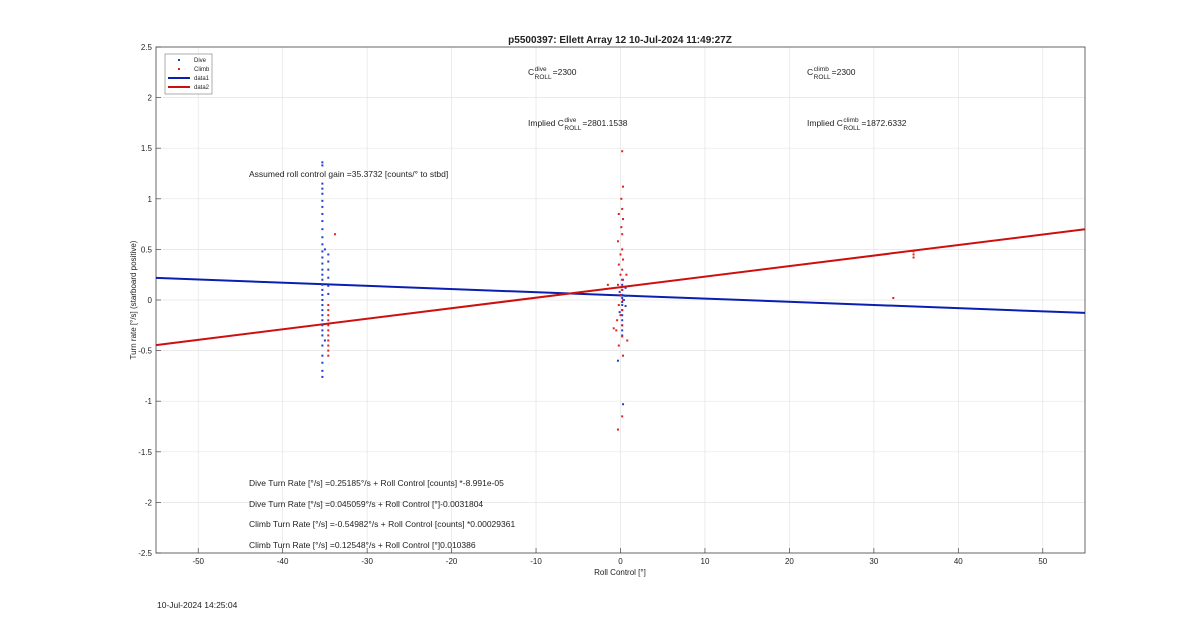 The width and height of the screenshot is (1200, 627). What do you see at coordinates (883, 123) in the screenshot?
I see `annotation-value: =1872.6332` at bounding box center [883, 123].